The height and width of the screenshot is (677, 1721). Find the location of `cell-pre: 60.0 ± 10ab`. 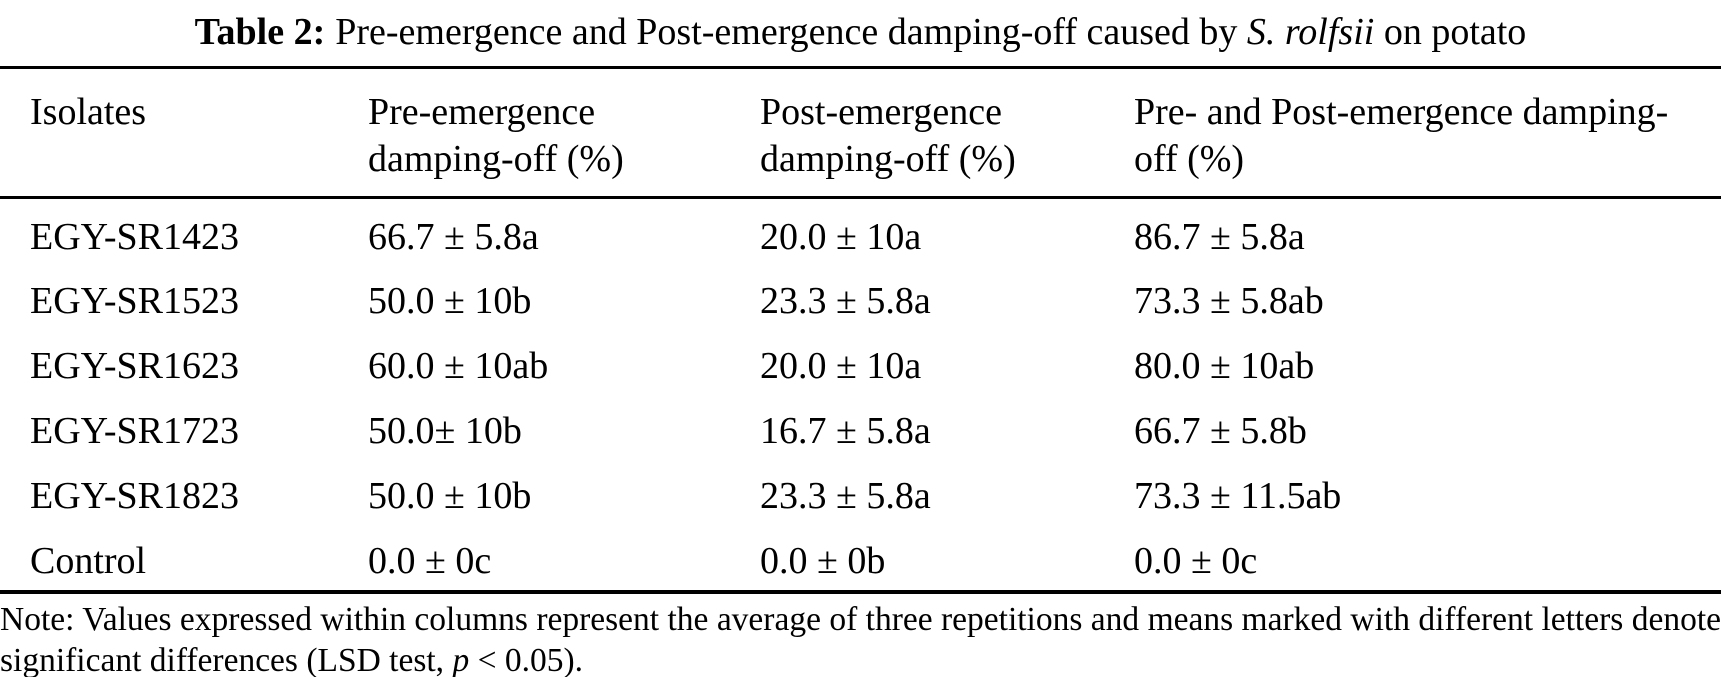

cell-pre: 60.0 ± 10ab is located at coordinates (458, 365).